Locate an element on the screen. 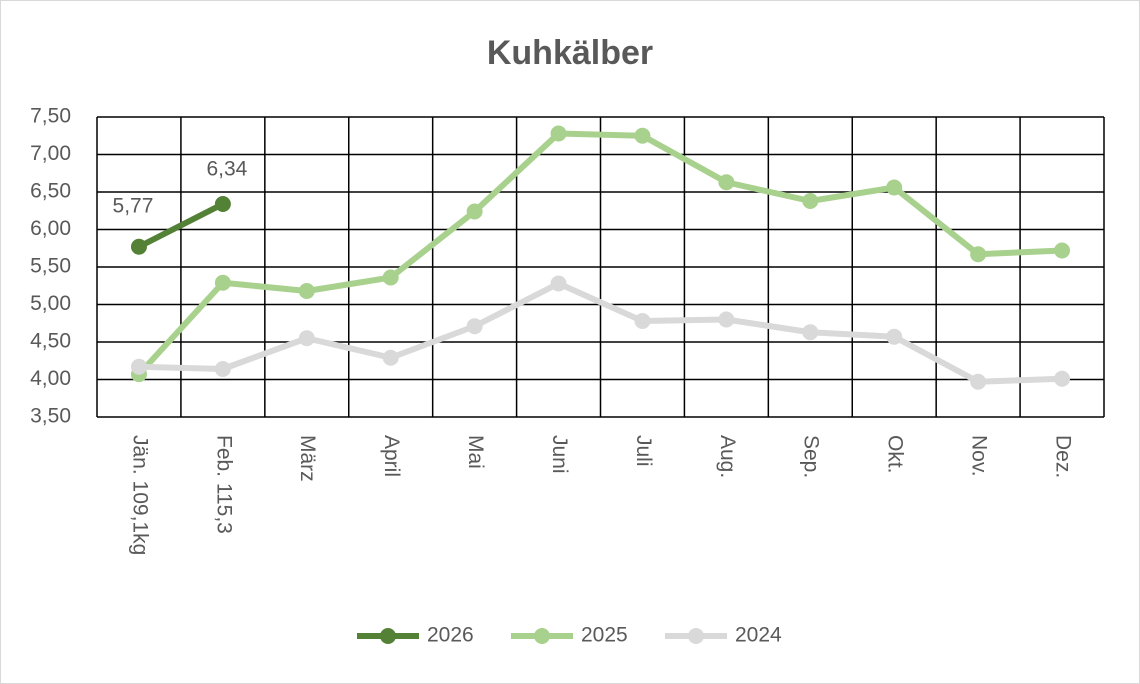 The width and height of the screenshot is (1140, 684). x-tick-label: Feb. 115,3 is located at coordinates (223, 484).